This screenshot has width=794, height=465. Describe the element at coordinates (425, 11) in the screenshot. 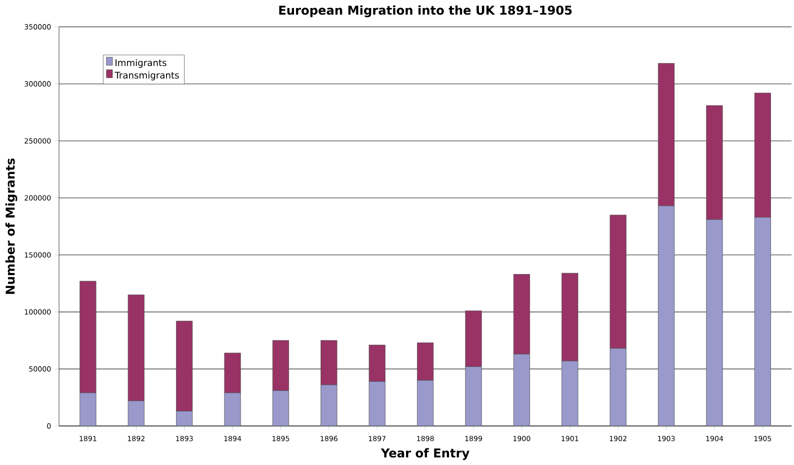

I see `chart-title: European Migration into the UK 1891–1905` at that location.